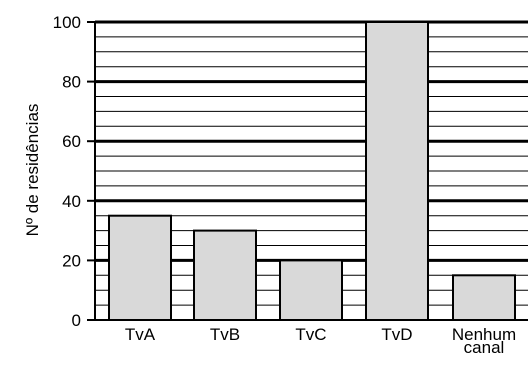  I want to click on x-tick-label-line: TvA, so click(140, 334).